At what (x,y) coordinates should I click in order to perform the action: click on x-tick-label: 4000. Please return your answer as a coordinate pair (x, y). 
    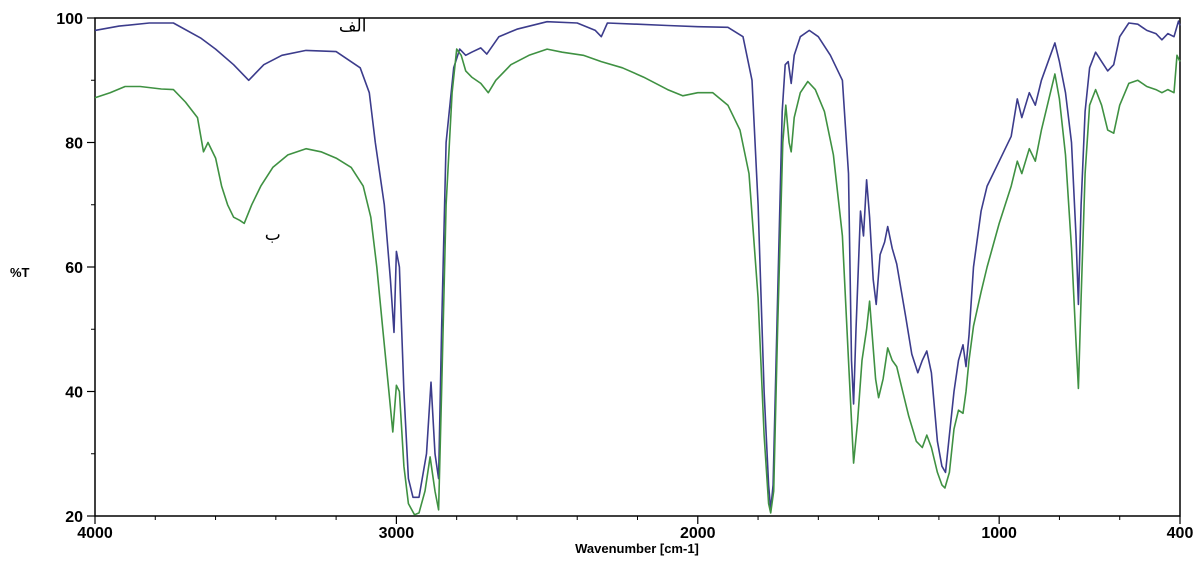
    Looking at the image, I should click on (95, 533).